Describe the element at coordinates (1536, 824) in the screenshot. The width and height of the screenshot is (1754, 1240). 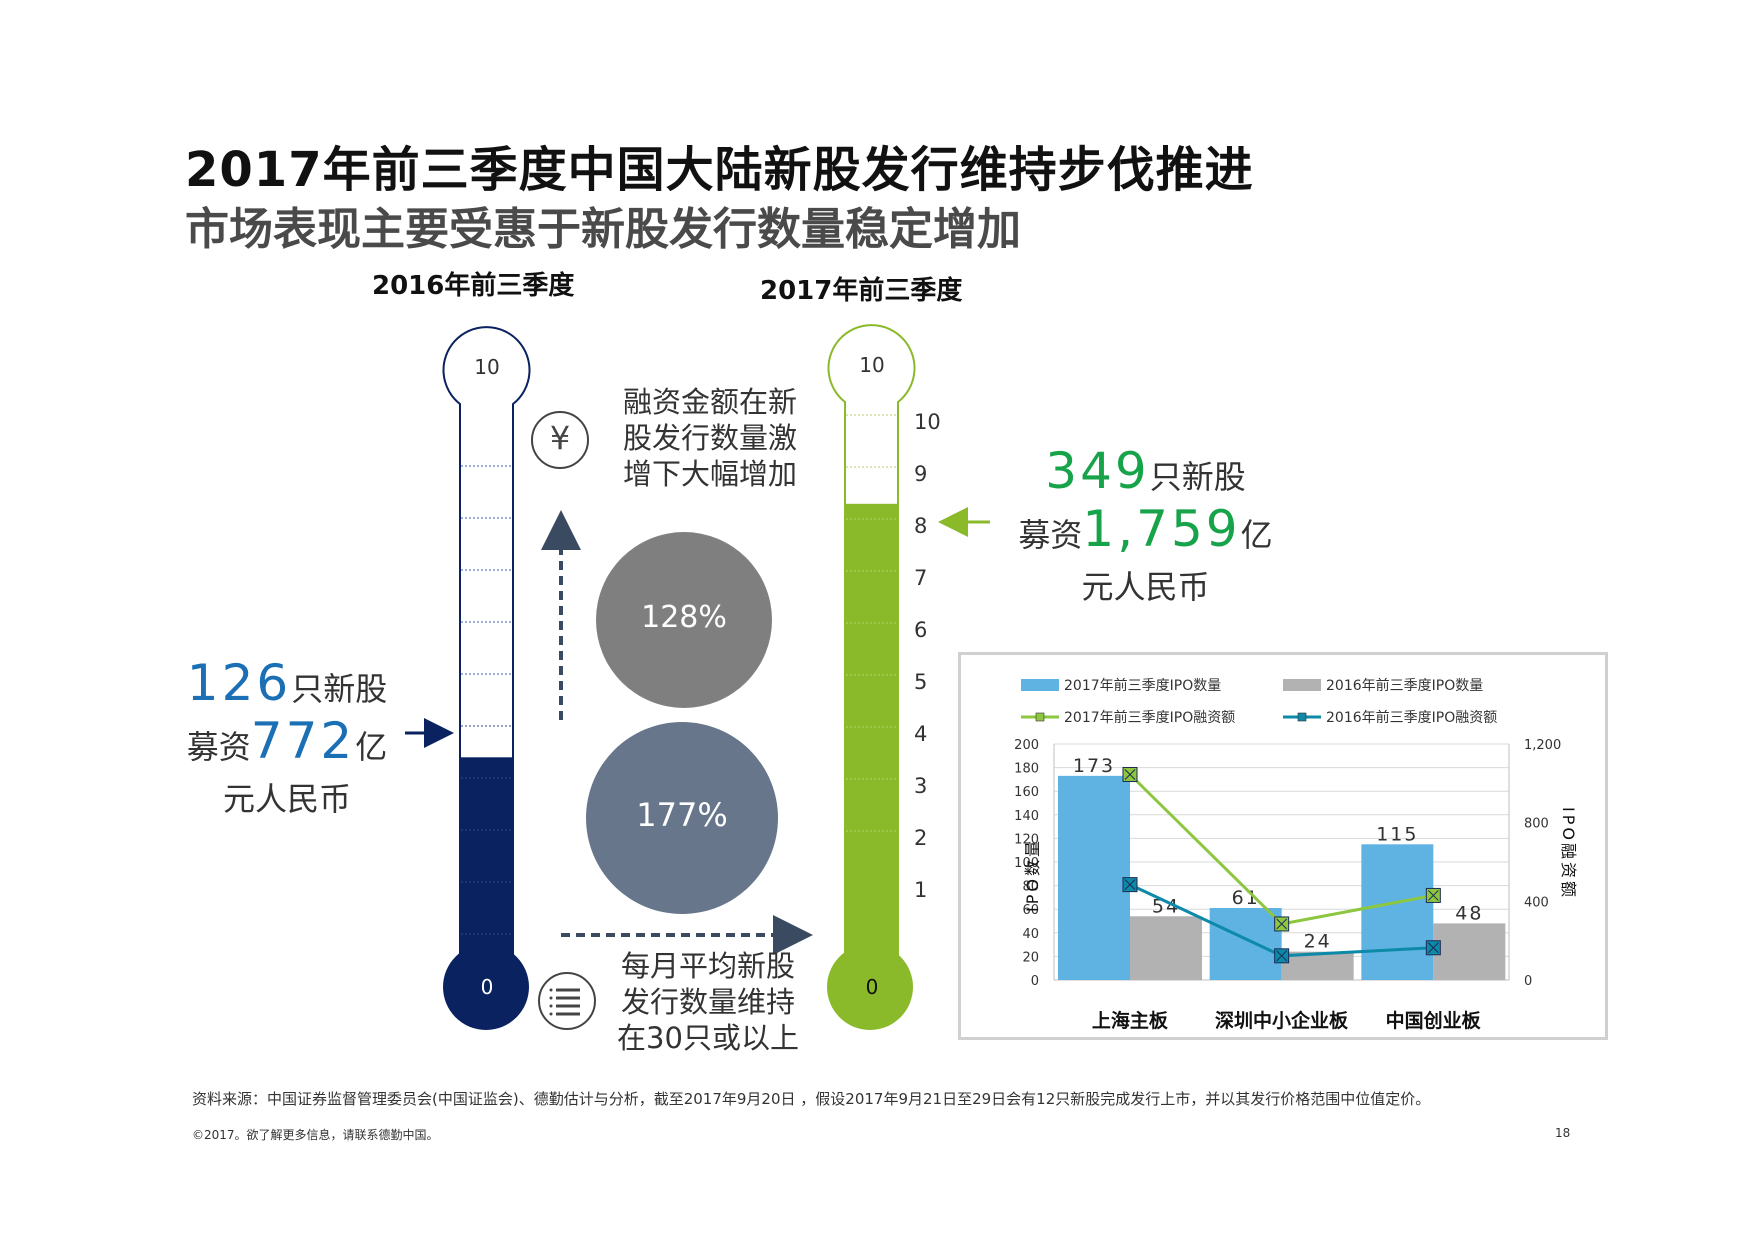
I see `y2-tick-label: 800` at that location.